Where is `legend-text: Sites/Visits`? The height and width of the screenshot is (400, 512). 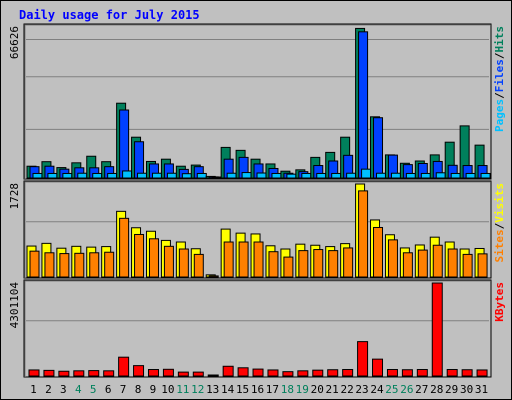 legend-text: Sites/Visits is located at coordinates (499, 223).